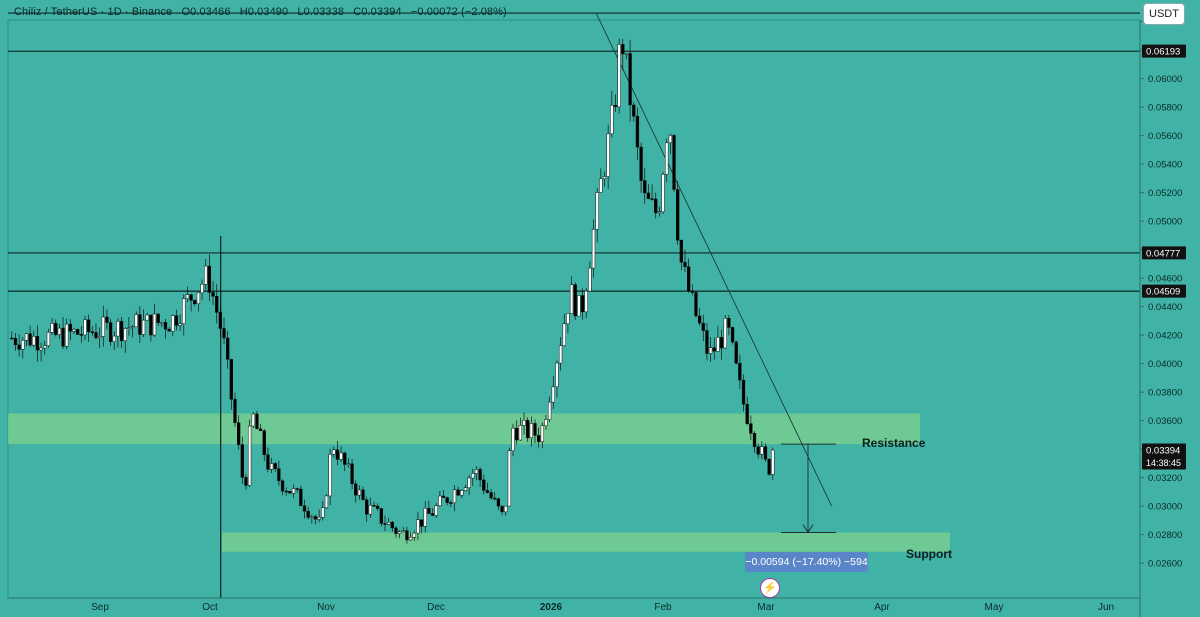 The image size is (1200, 617). What do you see at coordinates (100, 607) in the screenshot?
I see `x-tick-label-0: Sep` at bounding box center [100, 607].